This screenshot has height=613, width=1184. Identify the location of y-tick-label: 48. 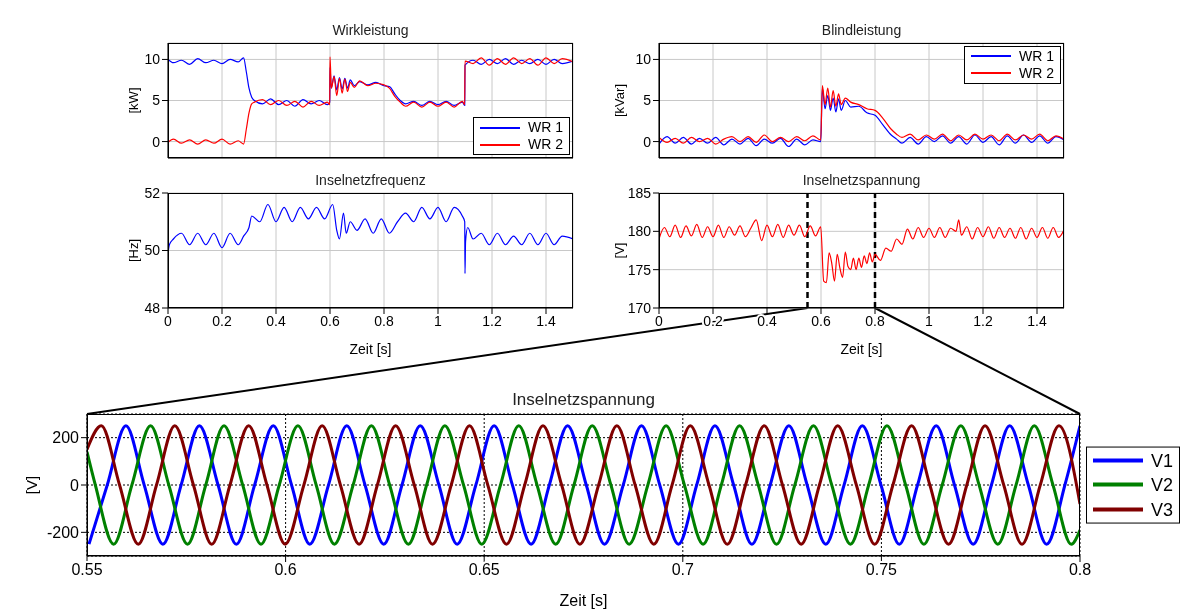
(152, 307).